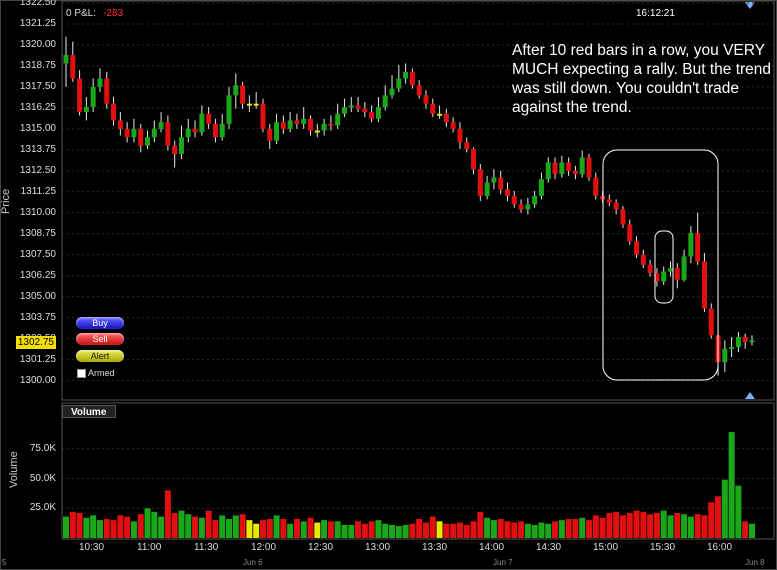  Describe the element at coordinates (206, 547) in the screenshot. I see `time-tick-label: 11:30` at that location.